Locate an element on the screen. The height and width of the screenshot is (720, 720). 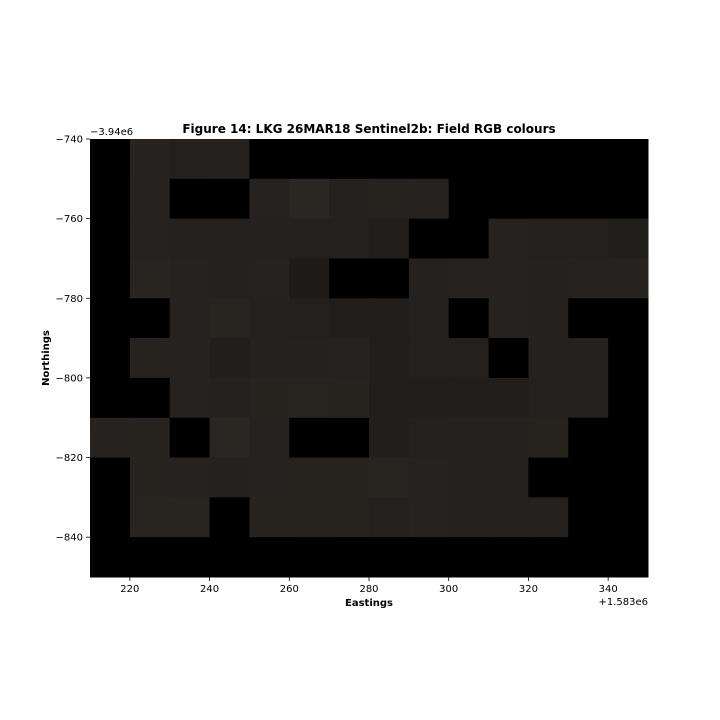
x-axis: 220 240 260 280 300 320 340 is located at coordinates (369, 586).